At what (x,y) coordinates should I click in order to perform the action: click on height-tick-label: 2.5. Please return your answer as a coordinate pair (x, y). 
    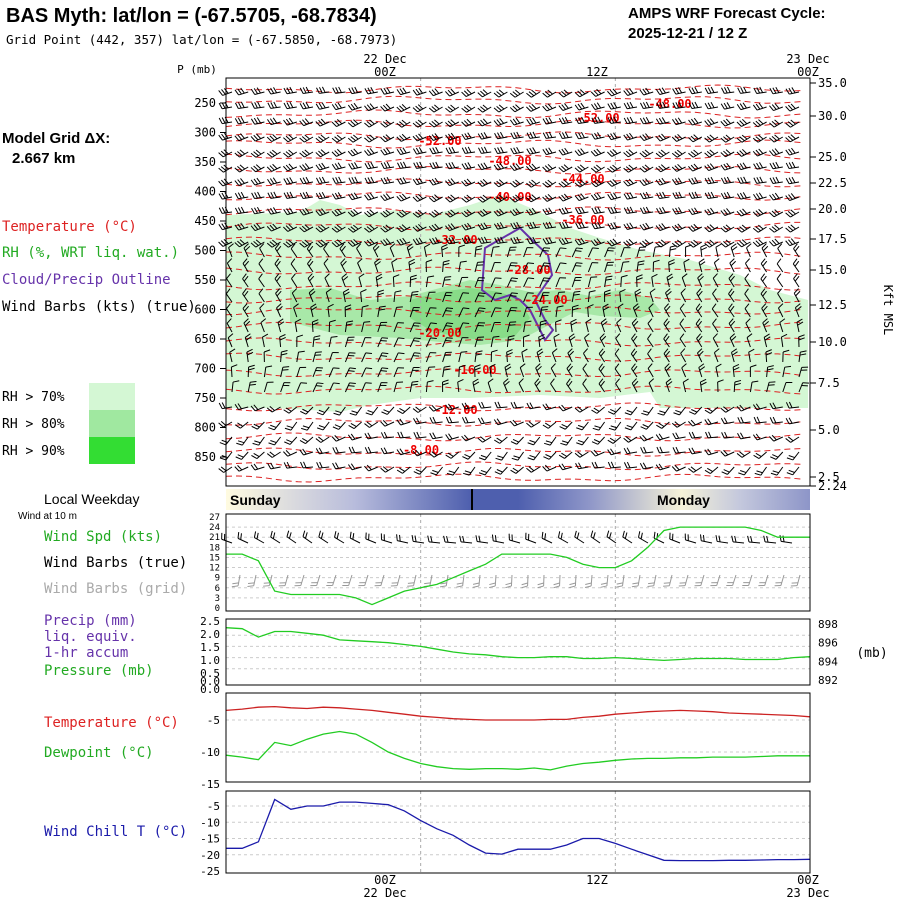
    Looking at the image, I should click on (829, 477).